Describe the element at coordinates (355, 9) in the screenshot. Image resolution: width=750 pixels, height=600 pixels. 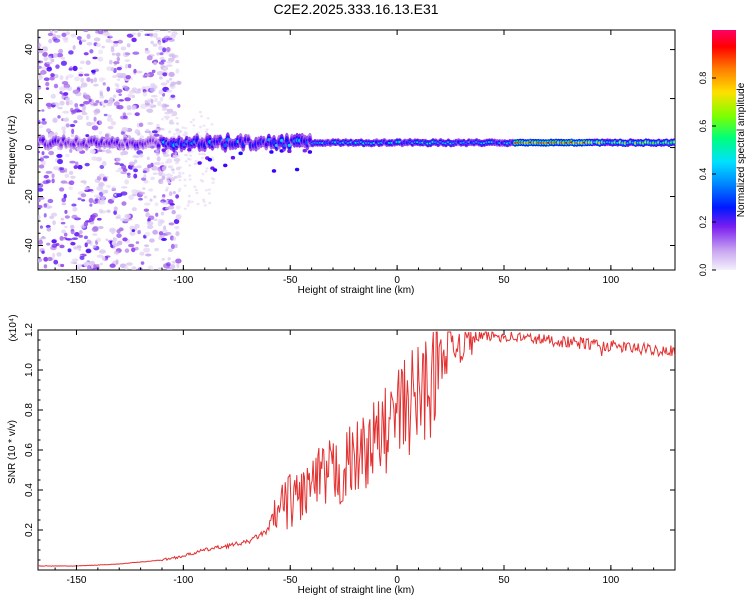
I see `chart-title: C2E2.2025.333.16.13.E31` at that location.